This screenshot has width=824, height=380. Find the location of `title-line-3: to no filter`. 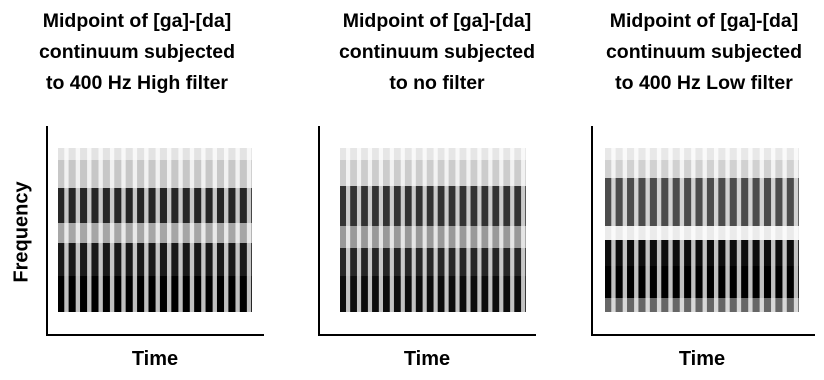

title-line-3: to no filter is located at coordinates (437, 83).